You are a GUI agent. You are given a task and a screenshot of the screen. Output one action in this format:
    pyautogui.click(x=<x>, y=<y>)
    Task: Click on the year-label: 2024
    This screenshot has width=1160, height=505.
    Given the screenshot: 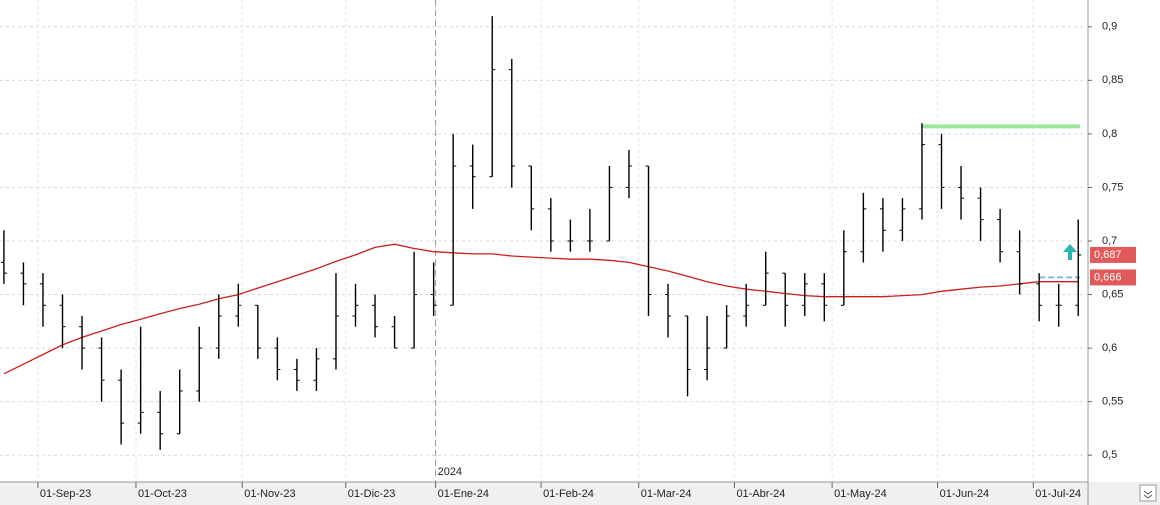 What is the action you would take?
    pyautogui.click(x=450, y=472)
    